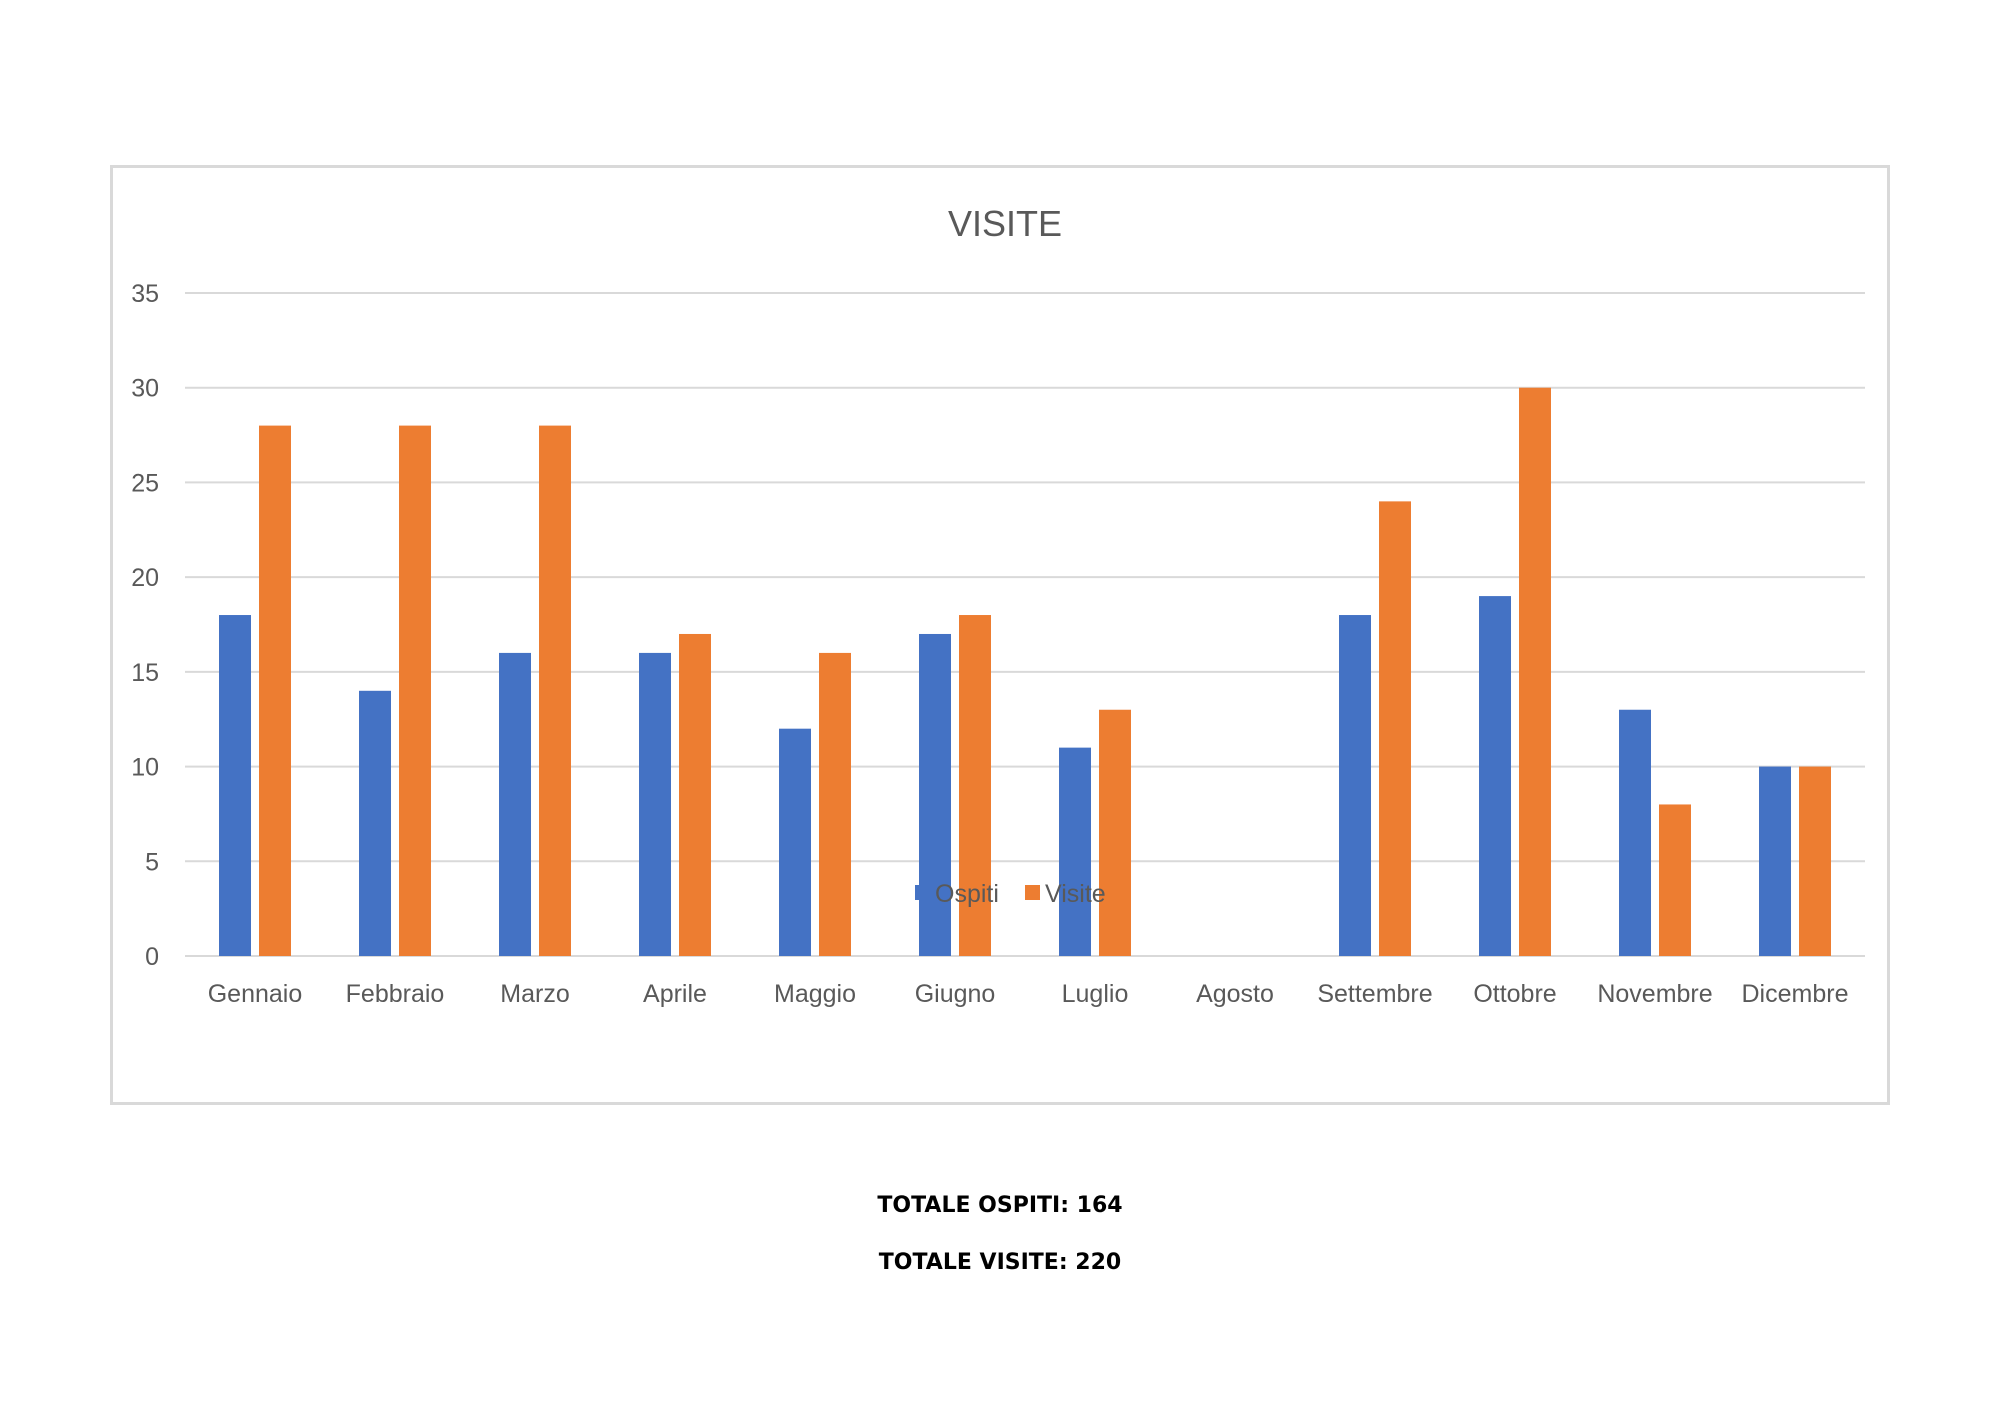 This screenshot has height=1414, width=2000. What do you see at coordinates (1675, 880) in the screenshot?
I see `bar-visite-novembre` at bounding box center [1675, 880].